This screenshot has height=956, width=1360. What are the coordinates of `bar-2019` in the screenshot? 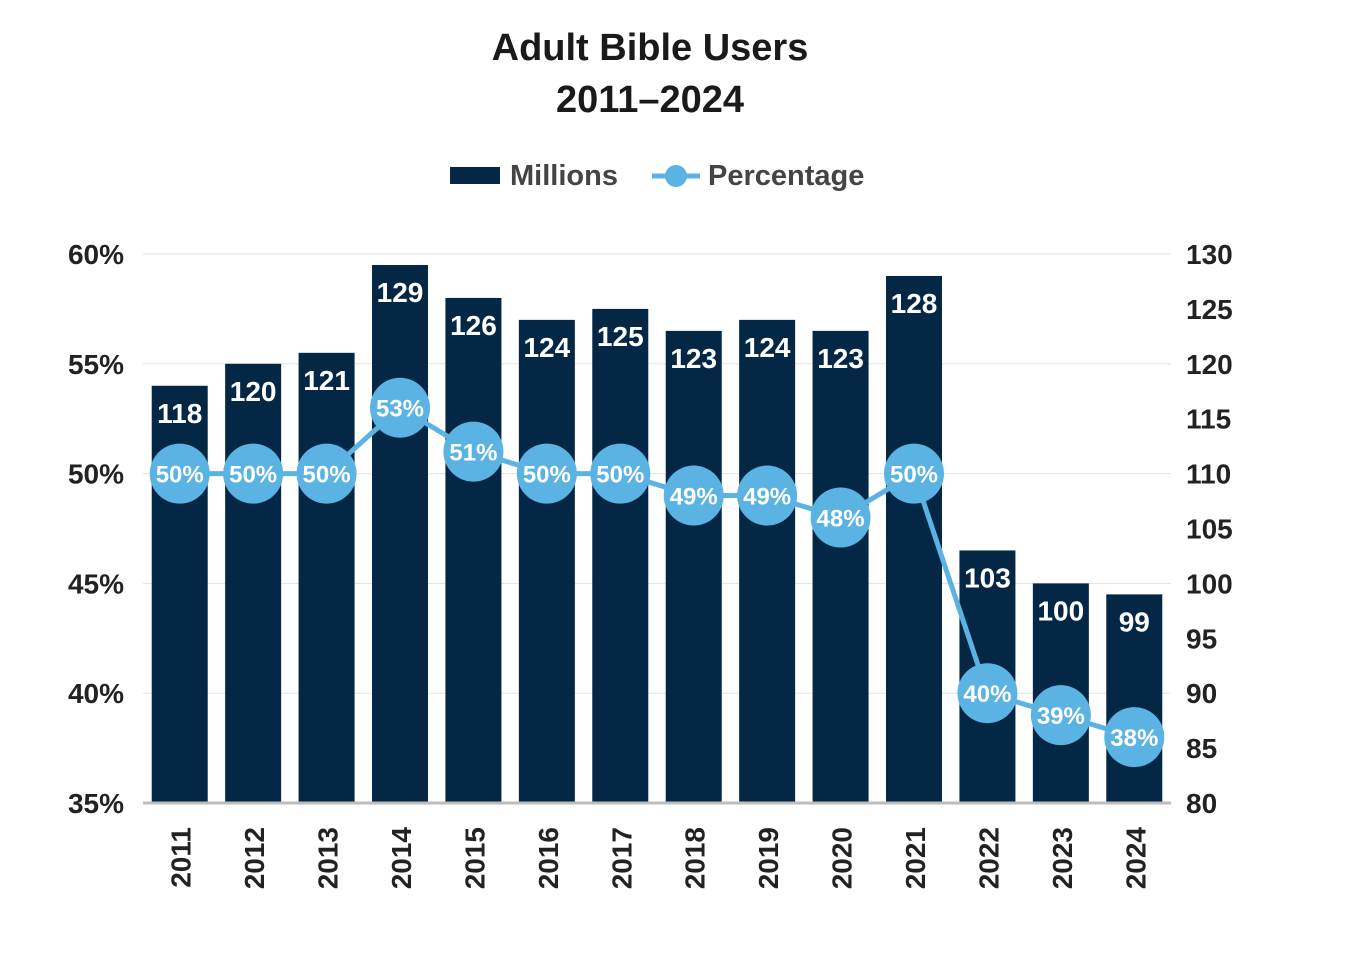 It's located at (767, 561).